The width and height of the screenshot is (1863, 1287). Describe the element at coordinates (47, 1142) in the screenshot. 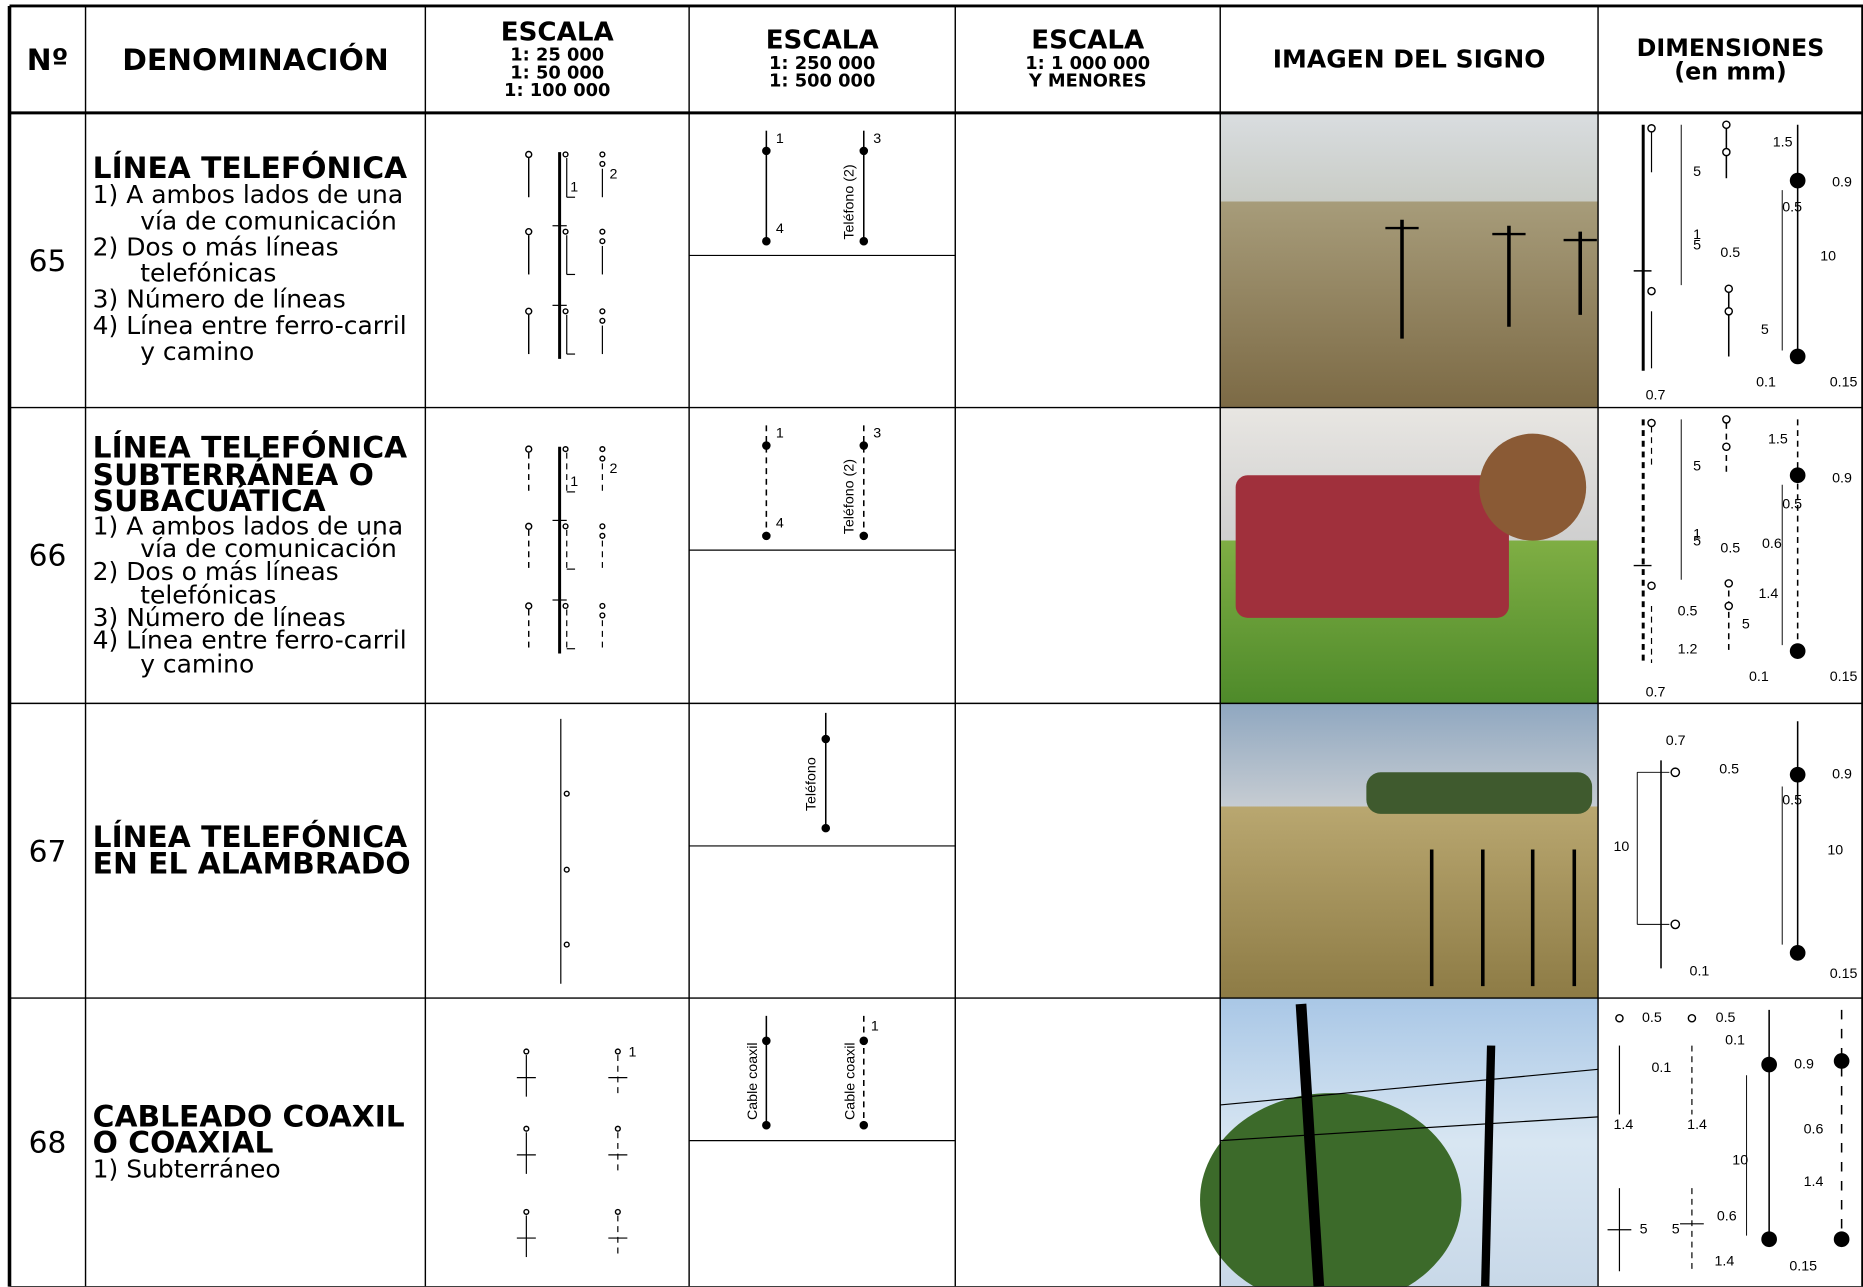

I see `row-number: 68` at that location.